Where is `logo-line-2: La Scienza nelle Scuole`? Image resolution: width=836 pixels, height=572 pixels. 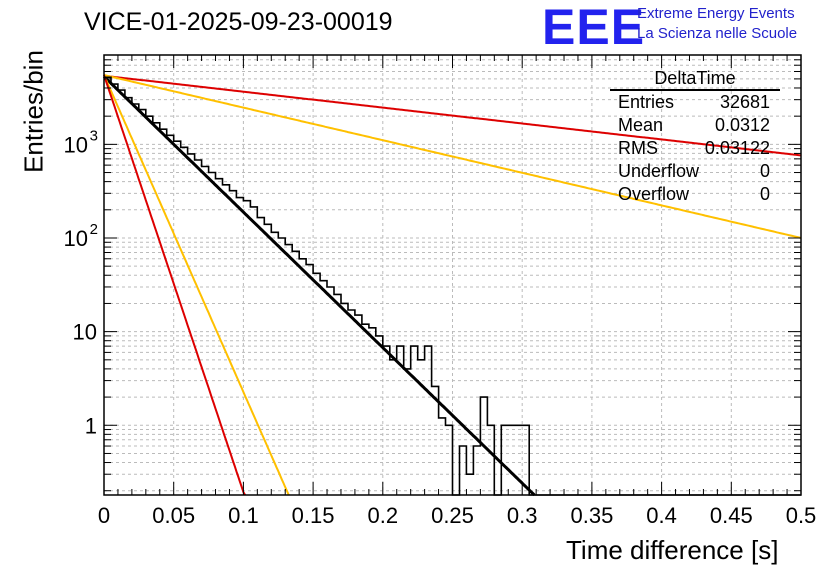
logo-line-2: La Scienza nelle Scuole is located at coordinates (717, 33).